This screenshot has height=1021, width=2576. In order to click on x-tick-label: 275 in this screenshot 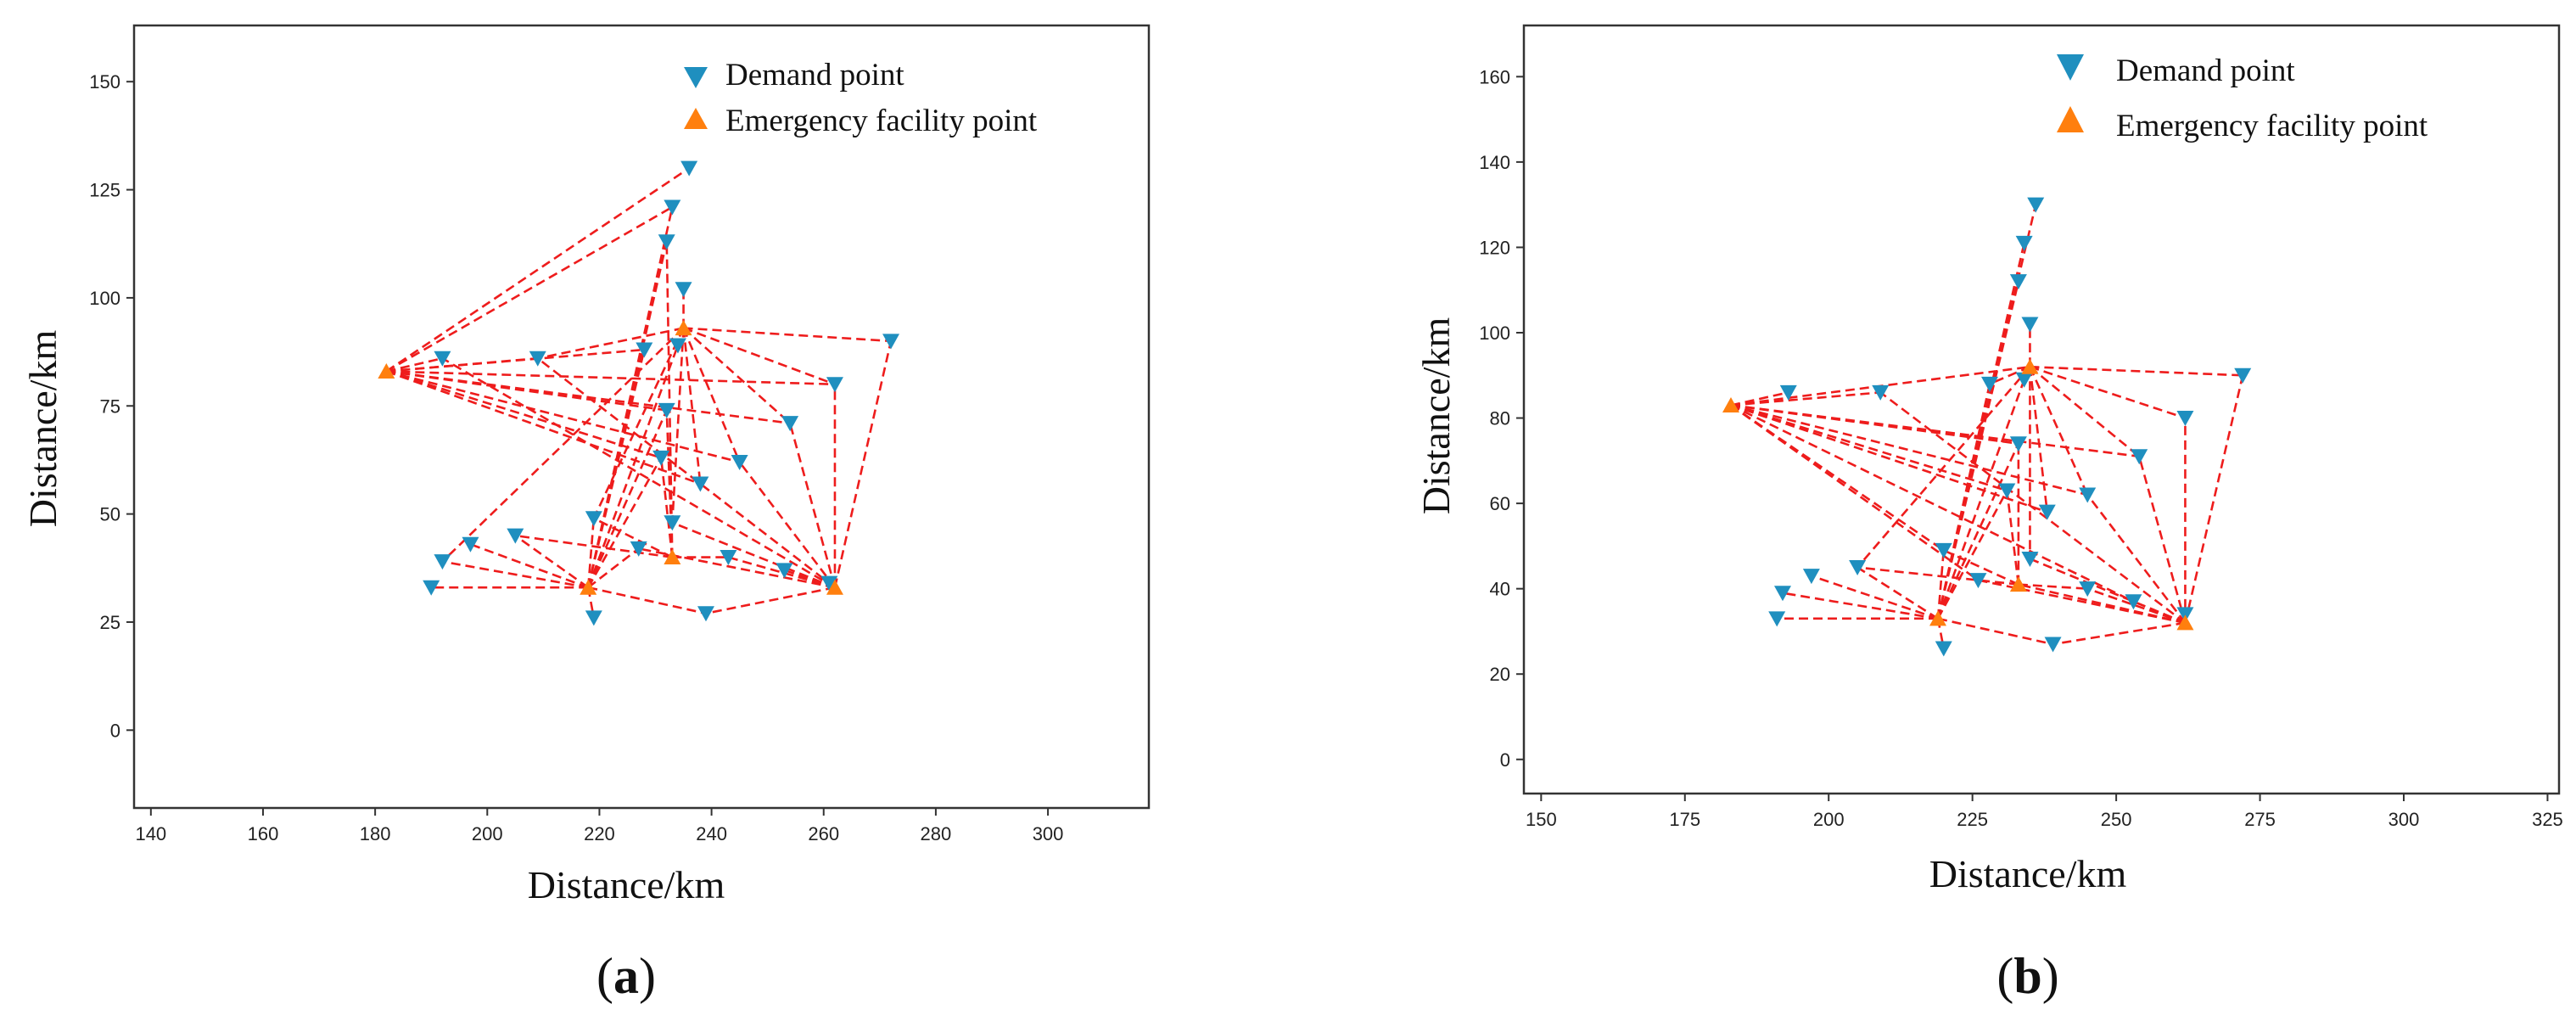, I will do `click(2260, 819)`.